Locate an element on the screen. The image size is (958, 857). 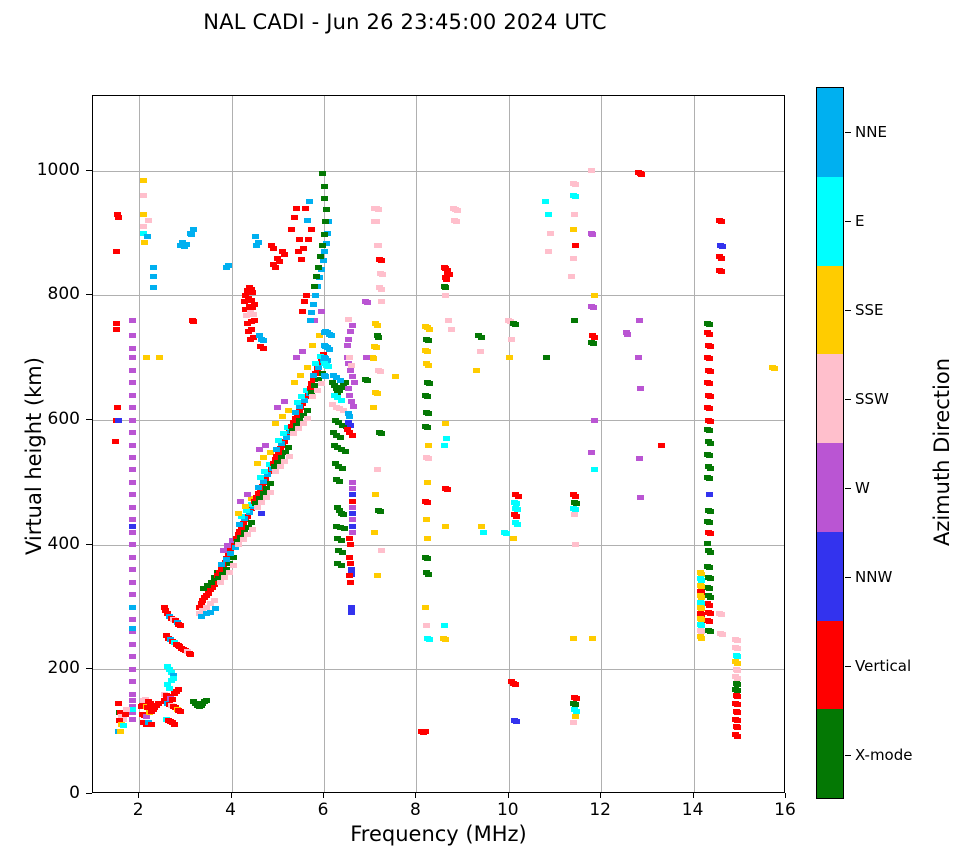
colorbar-segment-x-mode is located at coordinates (830, 753).